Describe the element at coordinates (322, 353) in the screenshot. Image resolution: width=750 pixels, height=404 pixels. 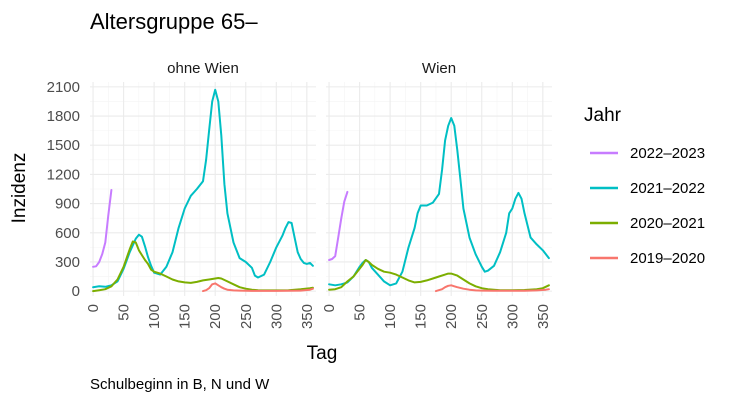
I see `x-axis-title: Tag` at that location.